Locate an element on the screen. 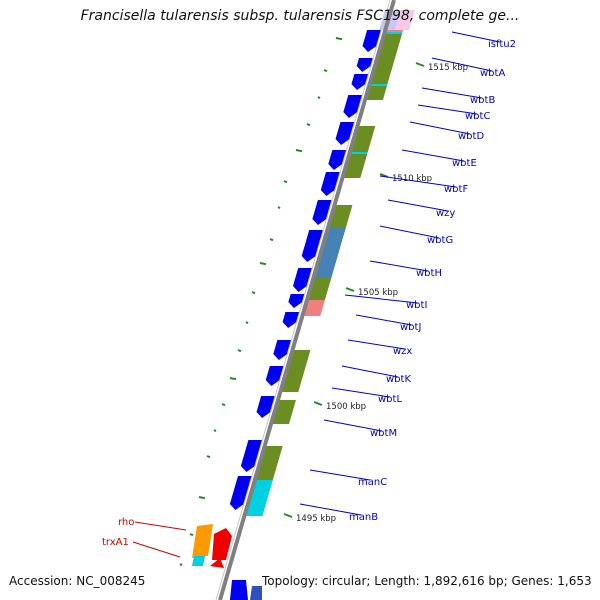 This screenshot has width=600, height=600. kbp-label: 1495 kbp is located at coordinates (316, 519).